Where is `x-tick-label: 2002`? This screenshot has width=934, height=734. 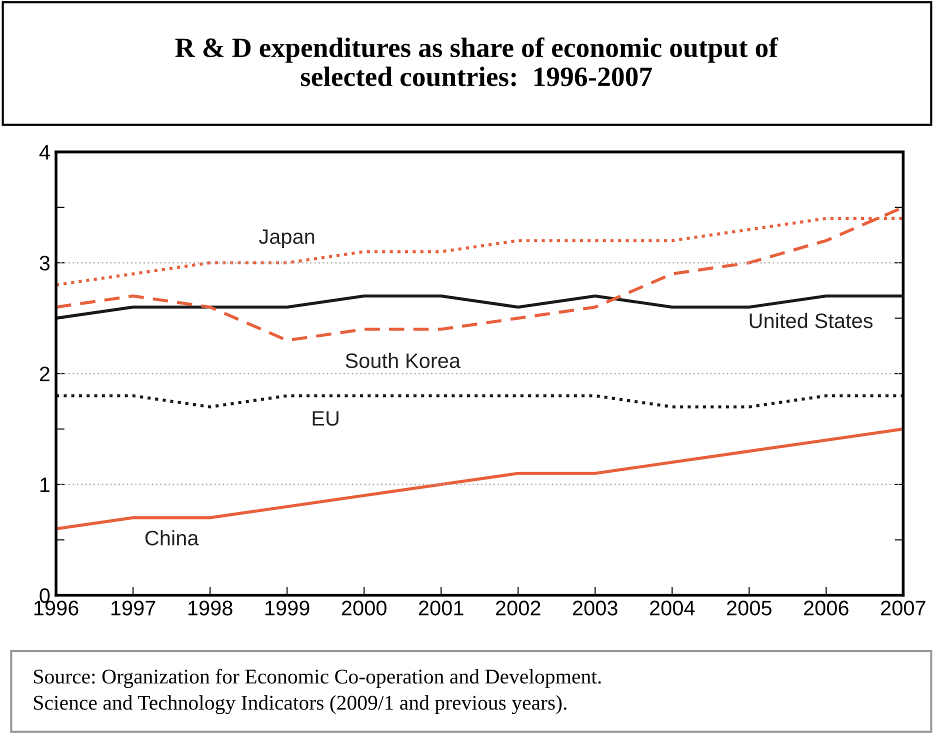 x-tick-label: 2002 is located at coordinates (518, 608).